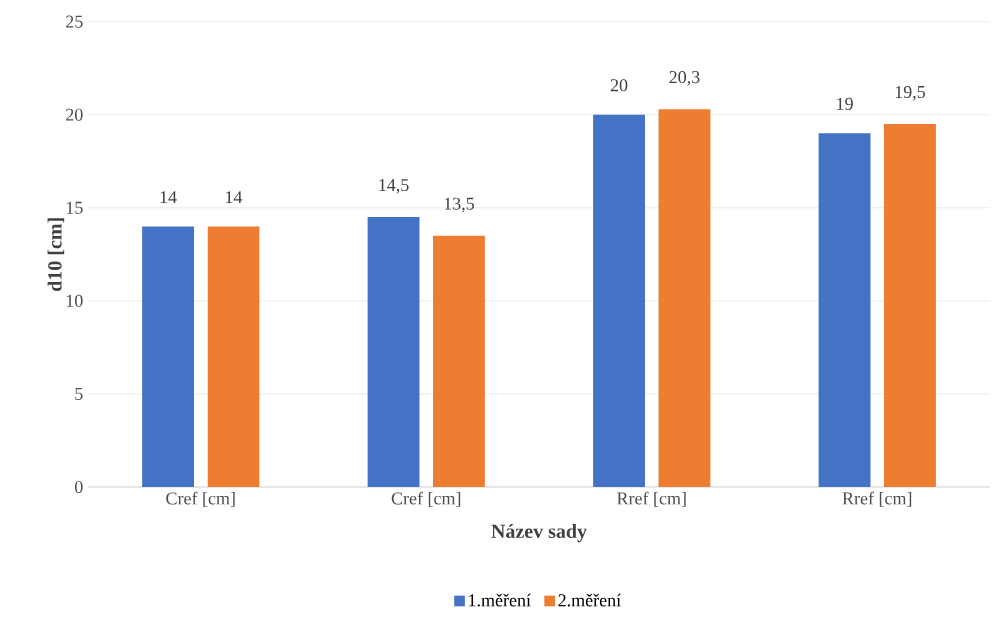  Describe the element at coordinates (459, 205) in the screenshot. I see `data-label: 13,5` at that location.